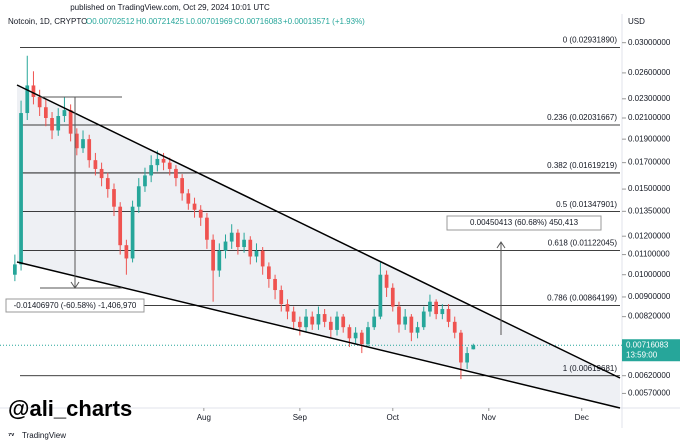  I want to click on ohlc-high: H0.00721425, so click(160, 21).